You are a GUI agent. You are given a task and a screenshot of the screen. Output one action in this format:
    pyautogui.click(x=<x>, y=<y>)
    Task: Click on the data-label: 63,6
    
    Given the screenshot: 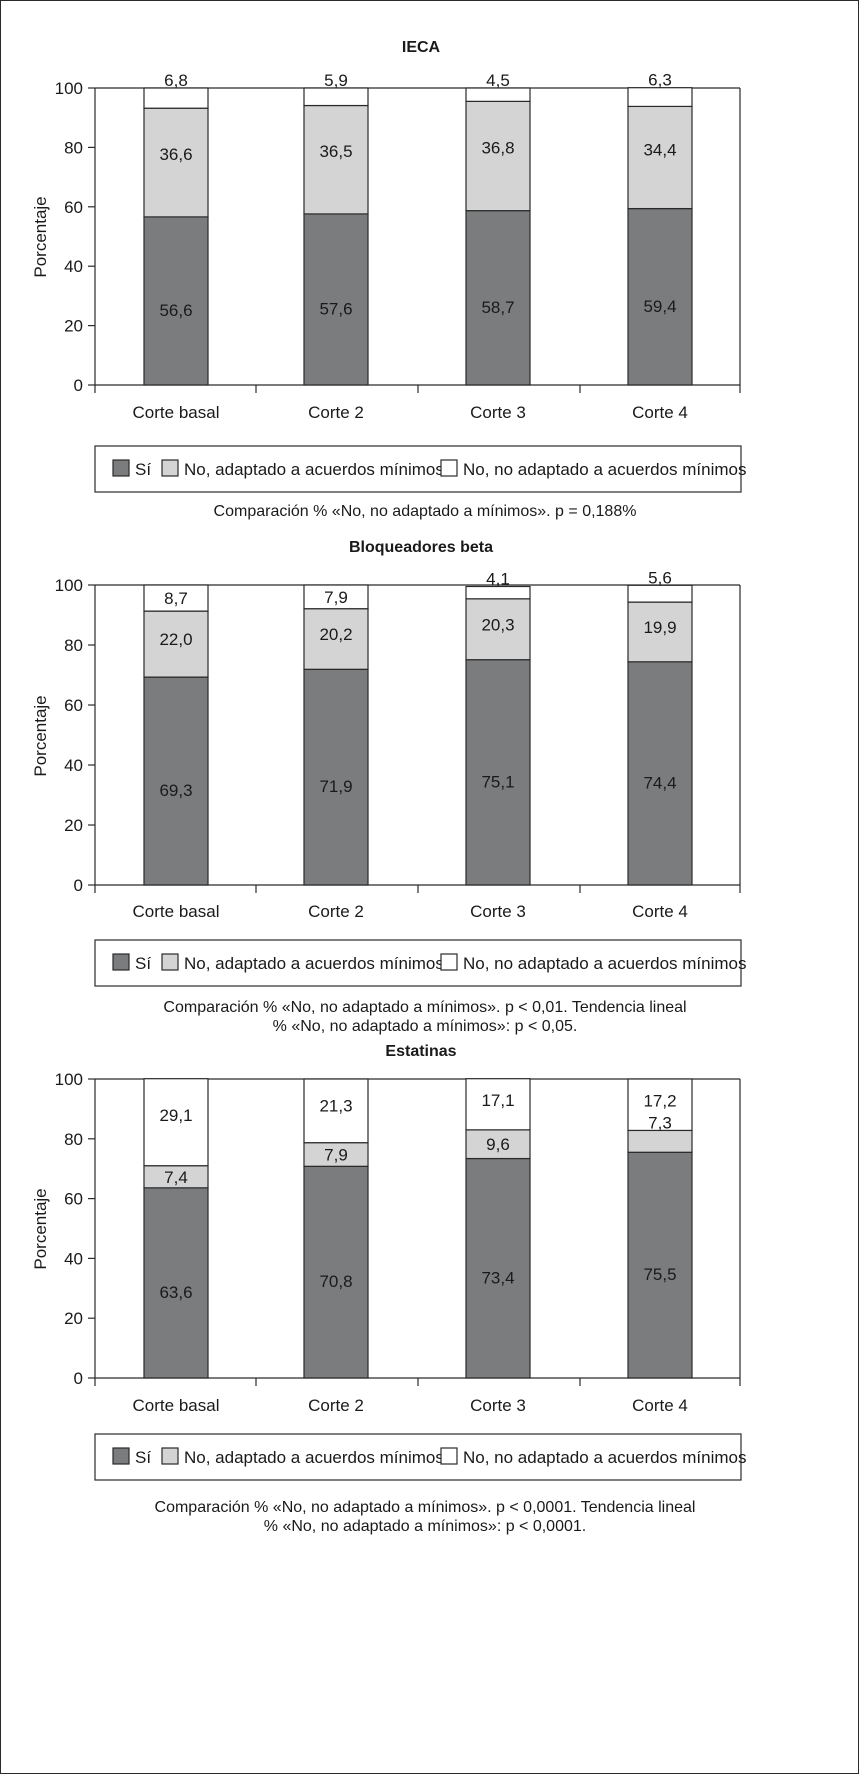 What is the action you would take?
    pyautogui.click(x=175, y=1292)
    